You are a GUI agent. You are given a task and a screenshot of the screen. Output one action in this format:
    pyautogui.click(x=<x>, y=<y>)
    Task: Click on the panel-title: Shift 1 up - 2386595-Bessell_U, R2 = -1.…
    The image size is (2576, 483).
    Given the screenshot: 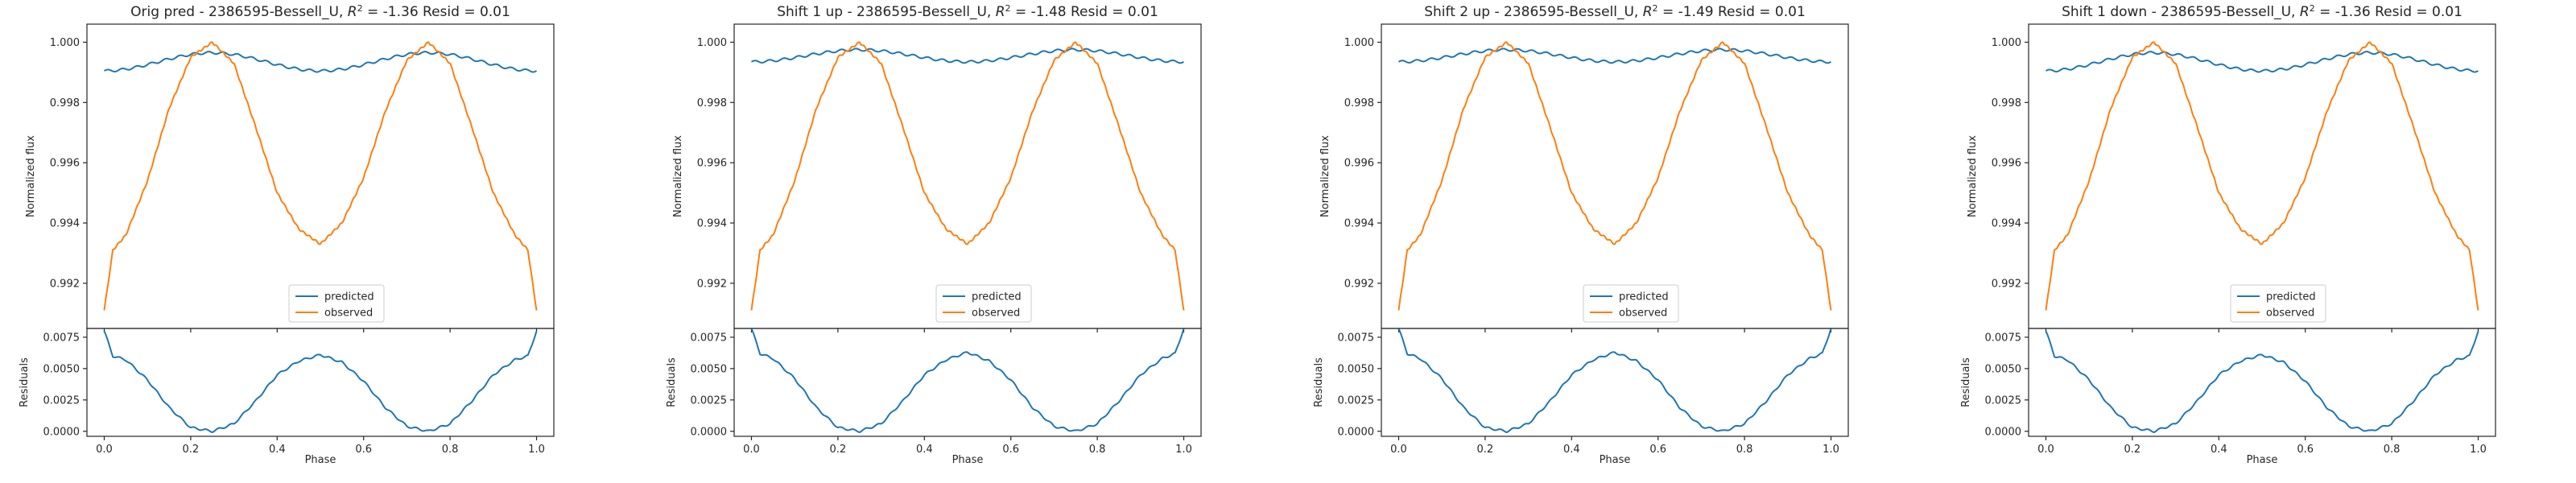 What is the action you would take?
    pyautogui.click(x=967, y=12)
    